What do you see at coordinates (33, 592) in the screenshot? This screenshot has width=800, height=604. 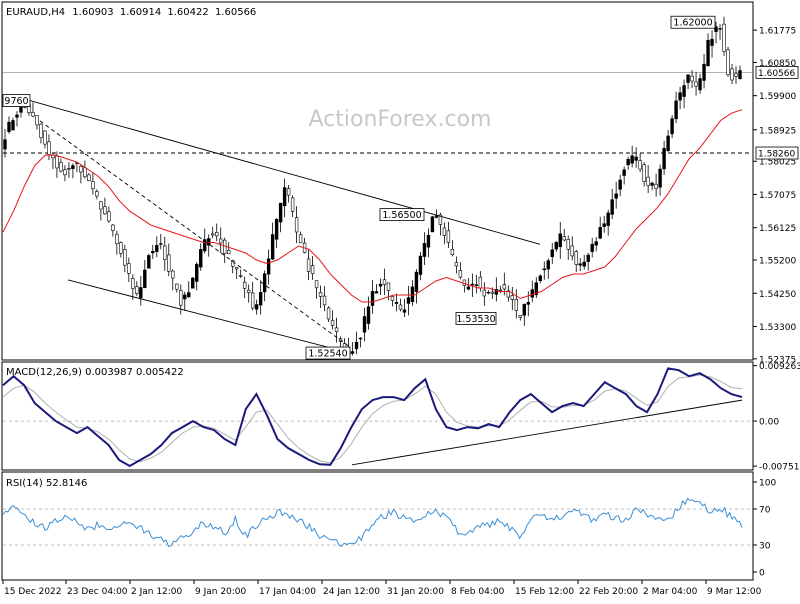 I see `x-tick-label: 15 Dec 2022` at bounding box center [33, 592].